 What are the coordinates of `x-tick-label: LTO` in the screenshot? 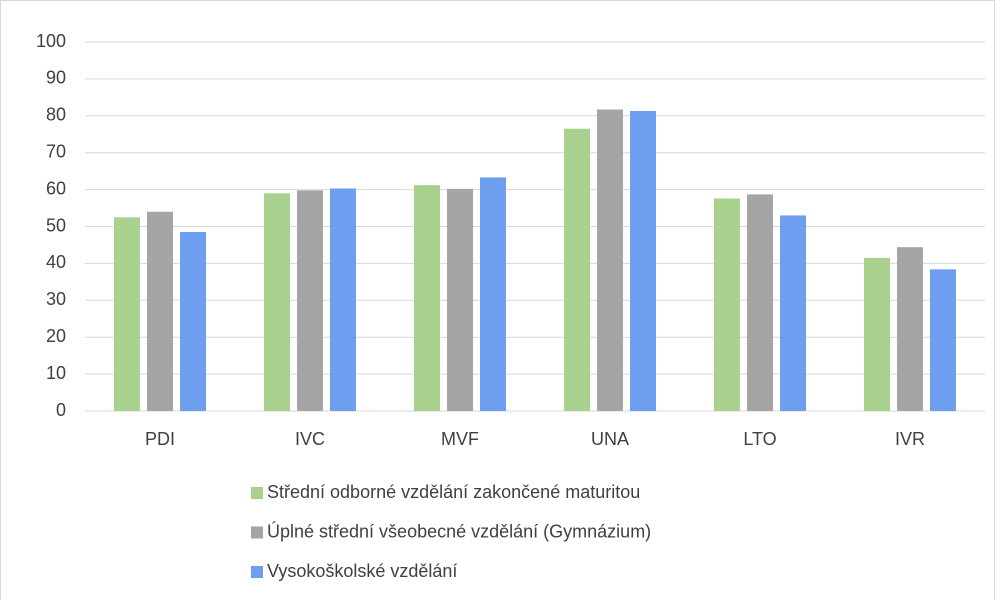 It's located at (759, 439).